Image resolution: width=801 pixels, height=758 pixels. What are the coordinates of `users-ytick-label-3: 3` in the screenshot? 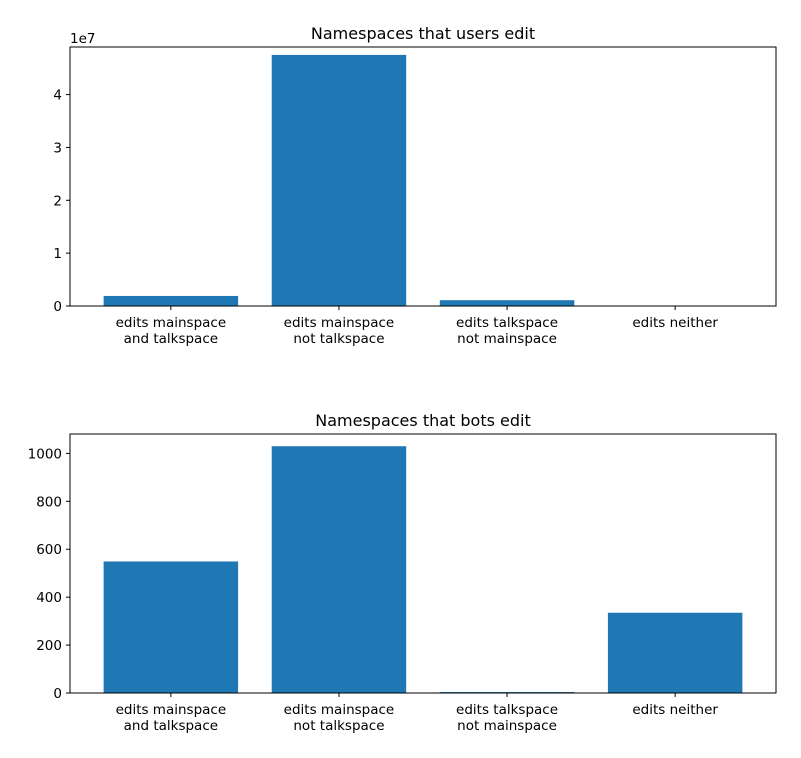 It's located at (57, 148).